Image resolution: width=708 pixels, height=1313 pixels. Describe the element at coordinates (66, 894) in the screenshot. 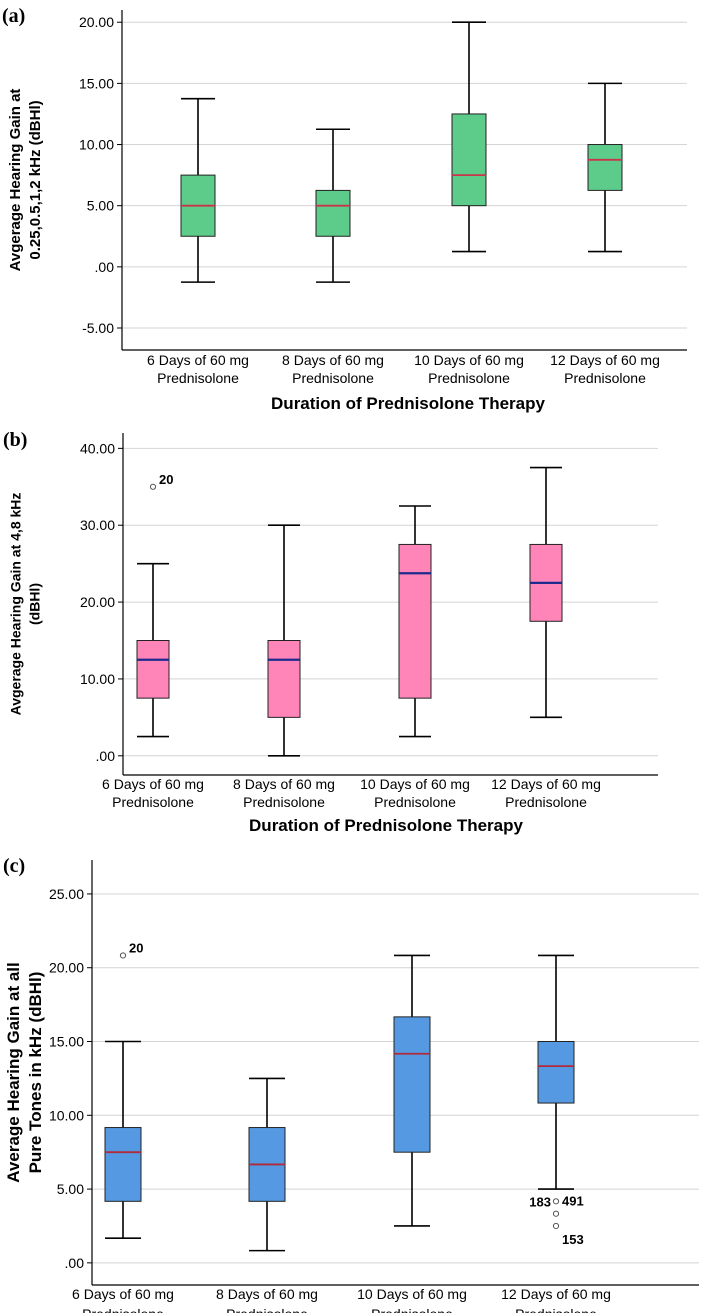

I see `y-tick-label: 25.00` at that location.